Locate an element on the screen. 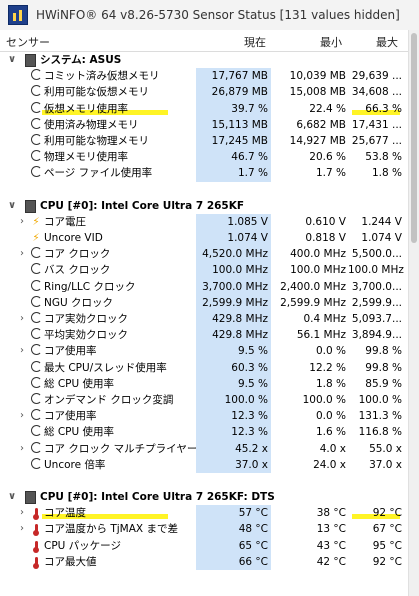  current-value: 17,767 MB is located at coordinates (233, 76).